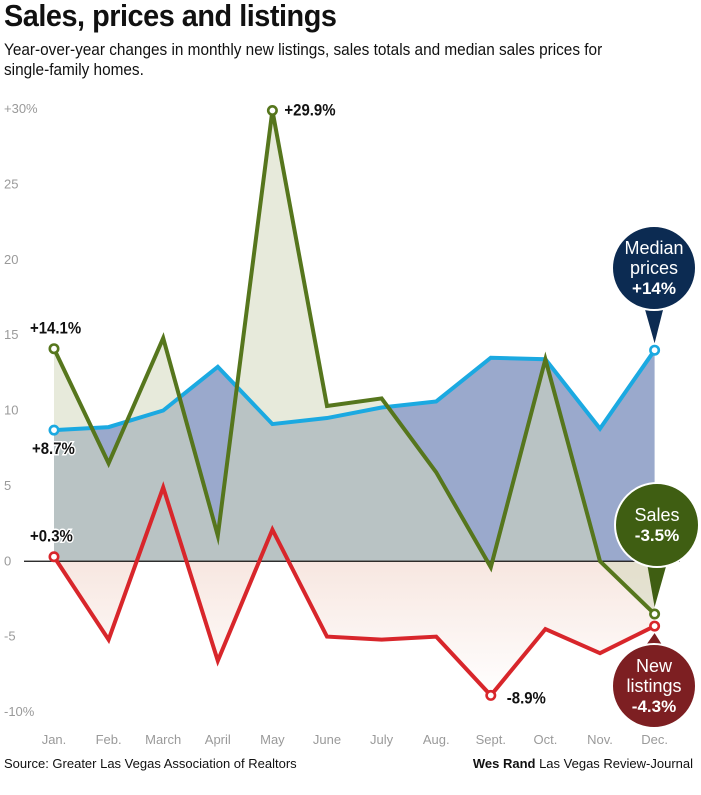 This screenshot has height=795, width=701. Describe the element at coordinates (491, 739) in the screenshot. I see `x-tick-label: Sept.` at that location.